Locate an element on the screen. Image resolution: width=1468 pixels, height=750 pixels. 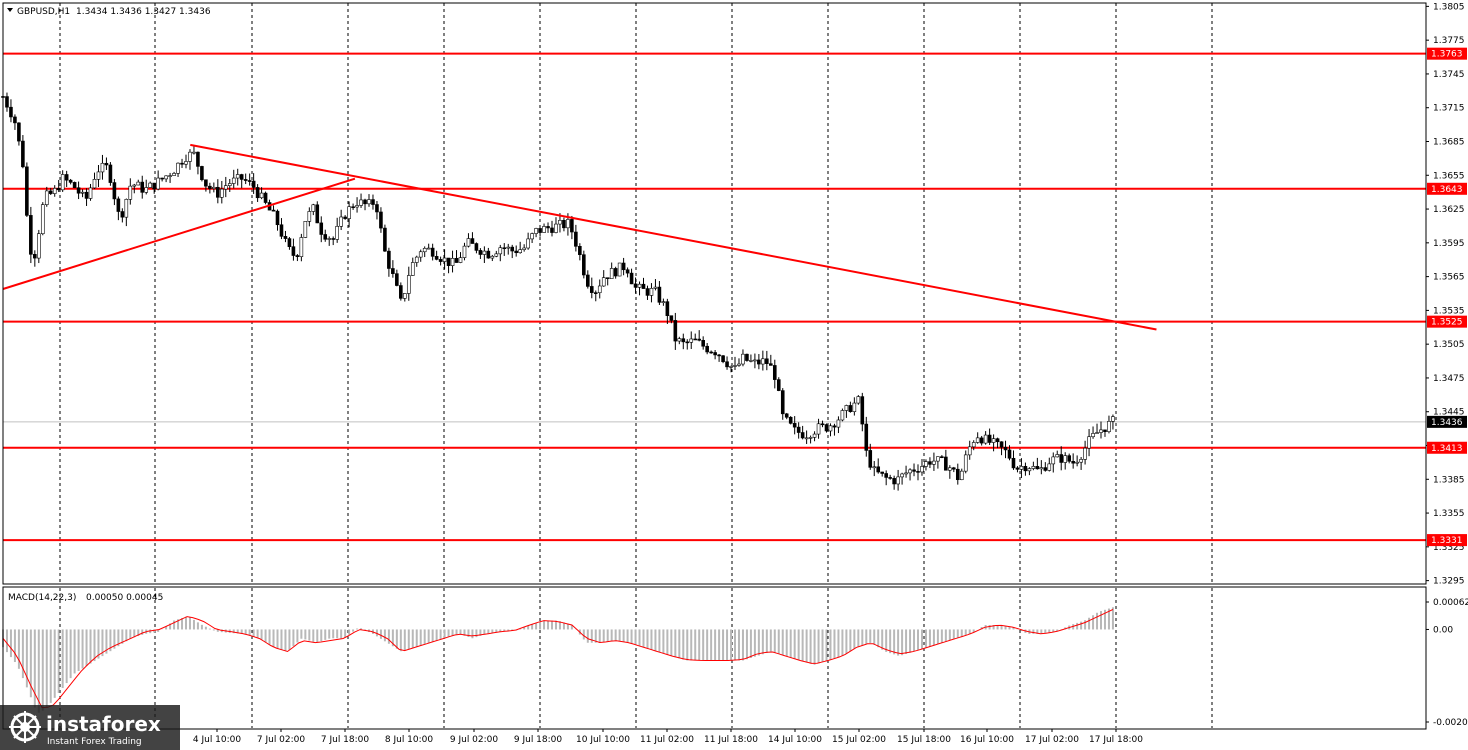
macd-tick-label: 0.00062 is located at coordinates (1450, 603).